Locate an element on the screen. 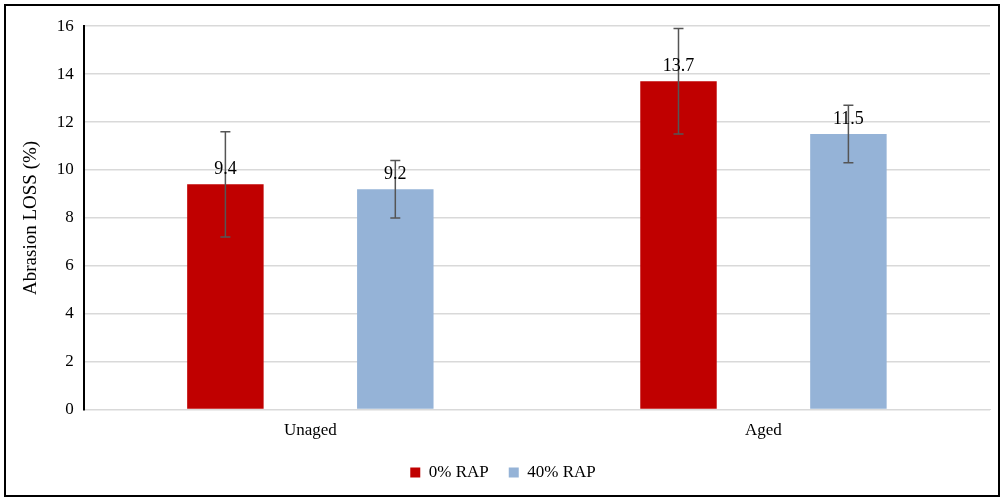  y-tick-label: 16 is located at coordinates (65, 25).